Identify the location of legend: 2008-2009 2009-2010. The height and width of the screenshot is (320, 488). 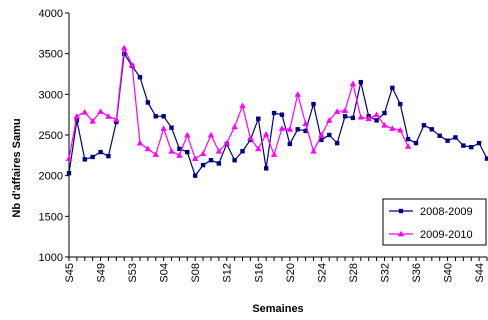
(434, 222).